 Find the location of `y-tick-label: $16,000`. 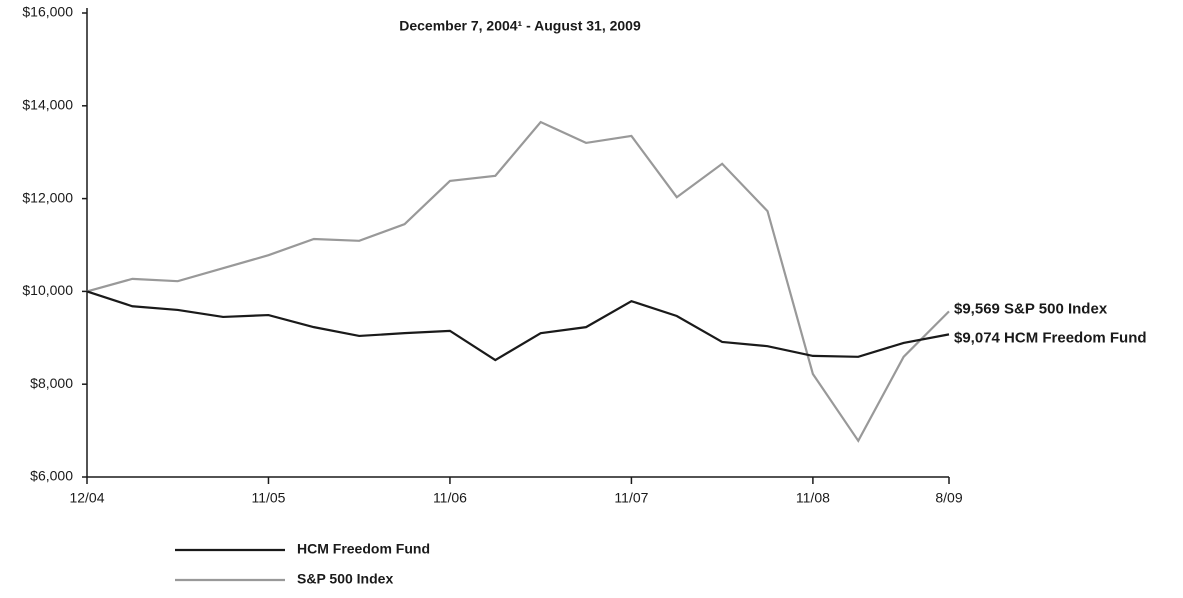

y-tick-label: $16,000 is located at coordinates (47, 12).